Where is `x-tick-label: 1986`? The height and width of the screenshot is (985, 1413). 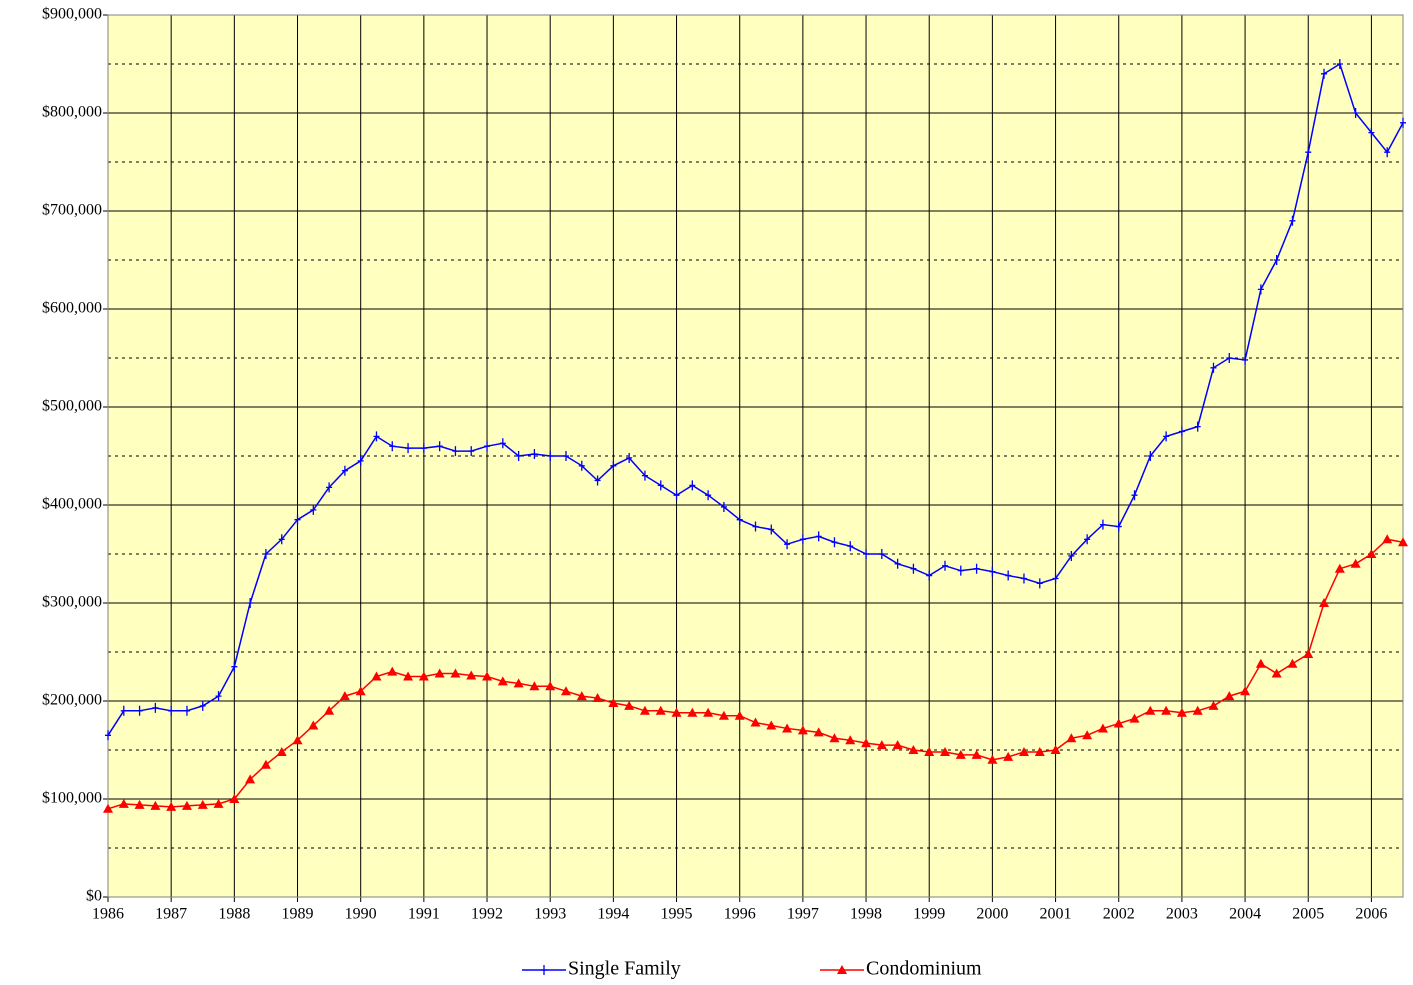 x-tick-label: 1986 is located at coordinates (108, 914).